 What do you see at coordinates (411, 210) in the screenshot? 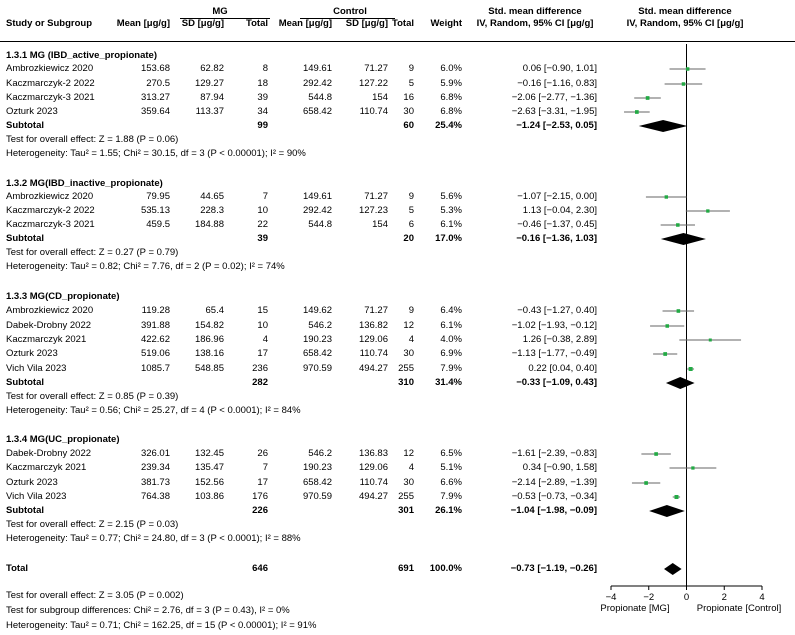
I see `table-cell-c-total: 5` at bounding box center [411, 210].